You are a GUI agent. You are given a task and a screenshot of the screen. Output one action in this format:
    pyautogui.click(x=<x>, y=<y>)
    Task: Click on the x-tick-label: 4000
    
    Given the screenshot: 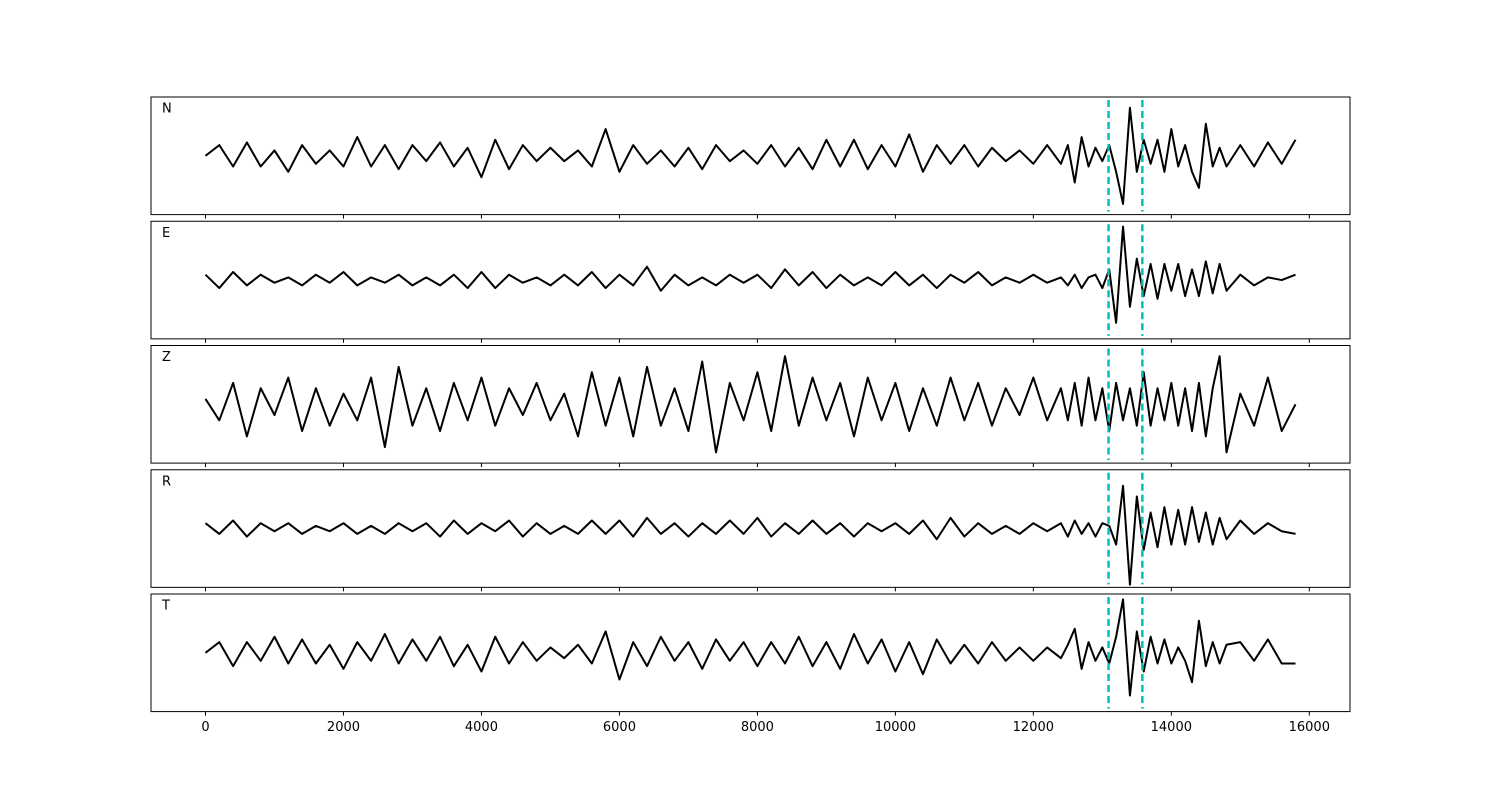 What is the action you would take?
    pyautogui.click(x=481, y=727)
    